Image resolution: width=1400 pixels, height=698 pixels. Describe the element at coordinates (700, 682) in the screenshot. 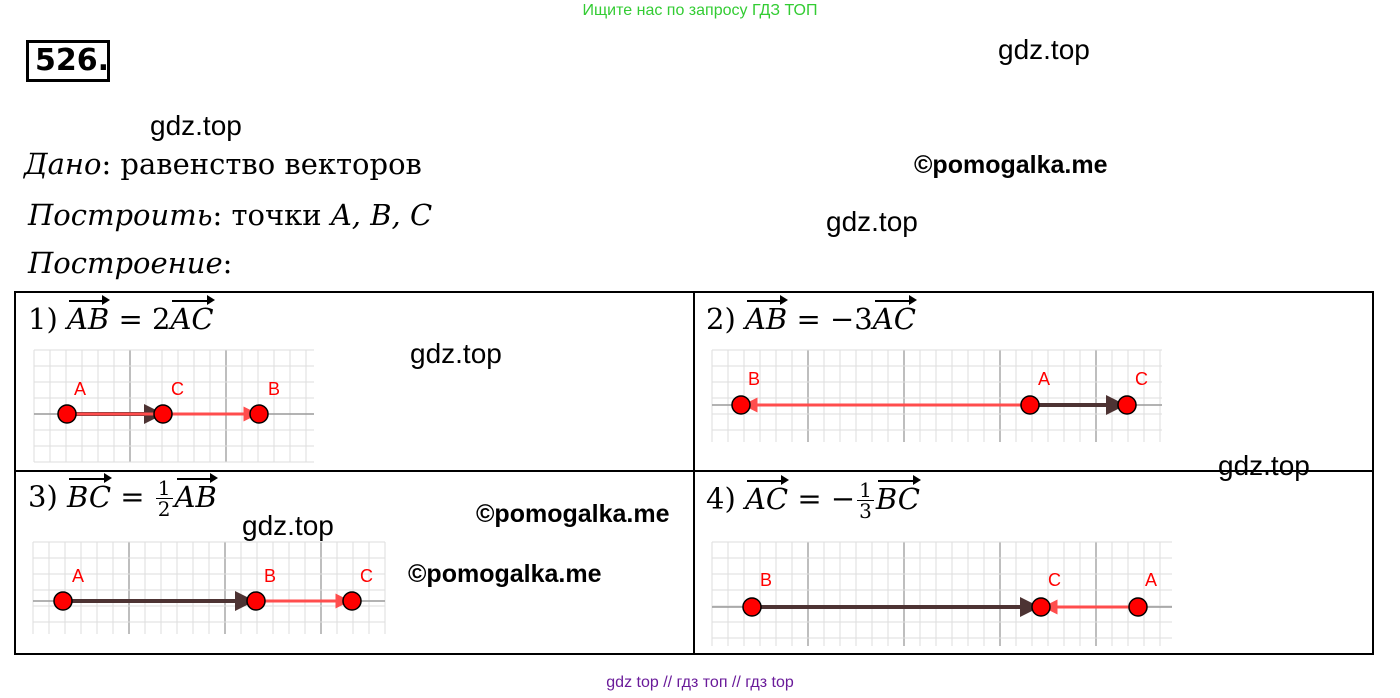

I see `footer-links: gdz top // гдз топ // гдз top` at that location.